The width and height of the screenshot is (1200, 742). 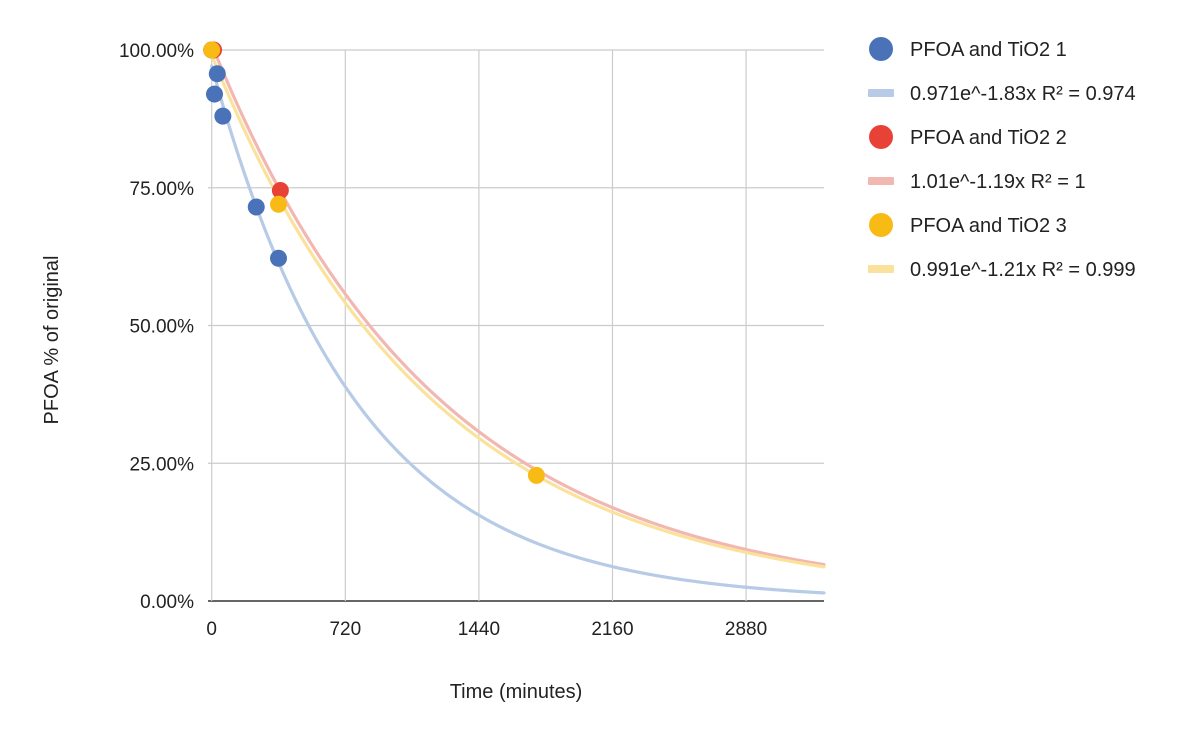 What do you see at coordinates (998, 182) in the screenshot?
I see `legend-label: 1.01e^-1.19x R² = 1` at bounding box center [998, 182].